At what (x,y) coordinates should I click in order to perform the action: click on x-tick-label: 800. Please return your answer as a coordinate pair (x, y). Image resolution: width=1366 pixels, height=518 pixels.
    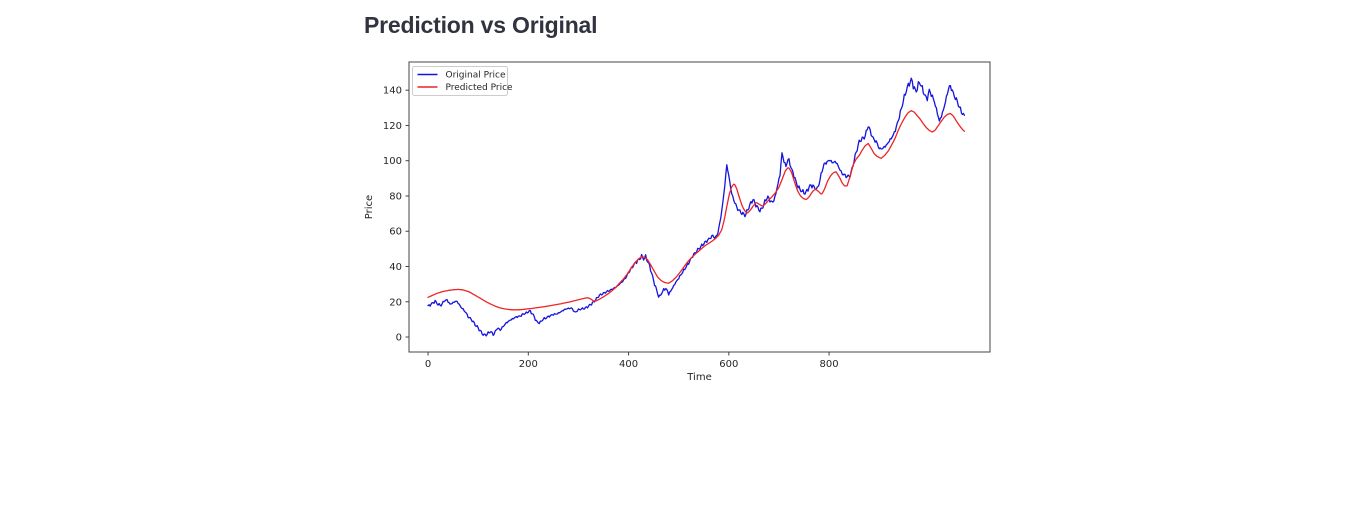
    Looking at the image, I should click on (829, 364).